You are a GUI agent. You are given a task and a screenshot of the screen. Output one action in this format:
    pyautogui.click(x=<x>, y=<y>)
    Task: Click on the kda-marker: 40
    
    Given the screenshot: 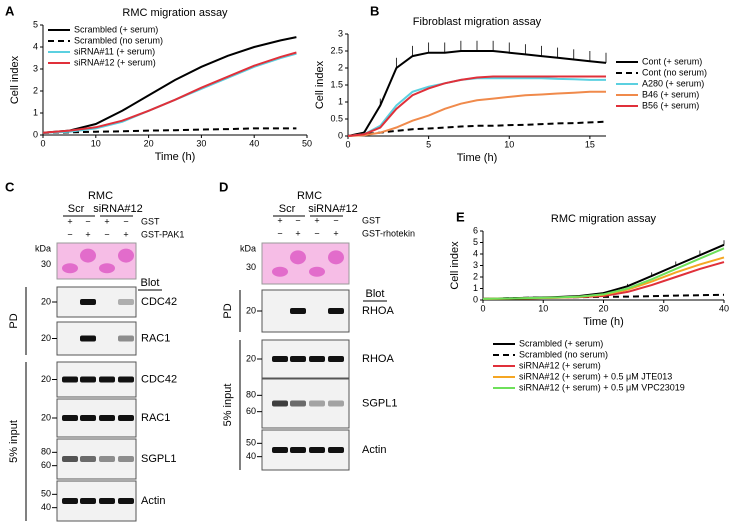 What is the action you would take?
    pyautogui.click(x=46, y=507)
    